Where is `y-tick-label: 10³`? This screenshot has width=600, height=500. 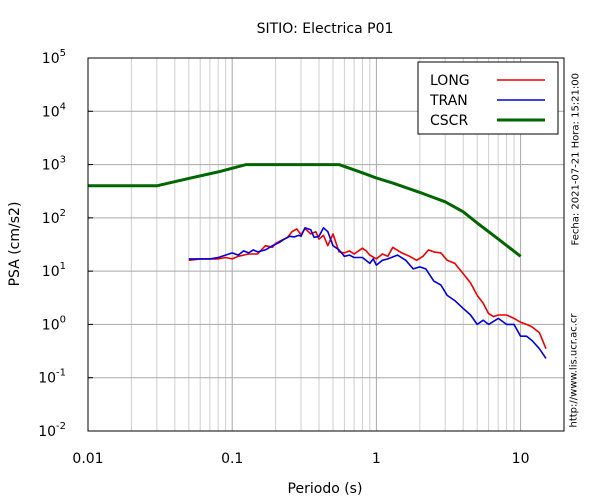
y-tick-label: 10³ is located at coordinates (54, 164).